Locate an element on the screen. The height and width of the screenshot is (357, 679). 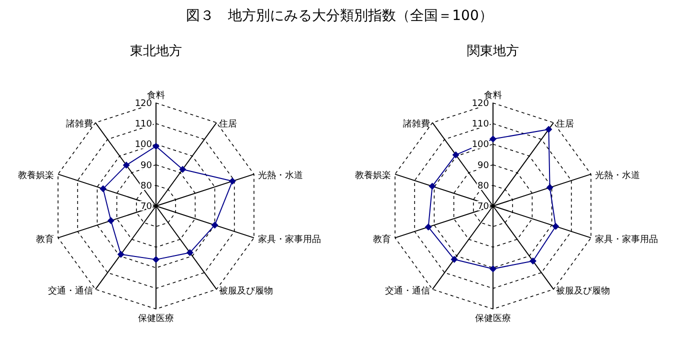
chart-subtitle: 東北地方 is located at coordinates (156, 51).